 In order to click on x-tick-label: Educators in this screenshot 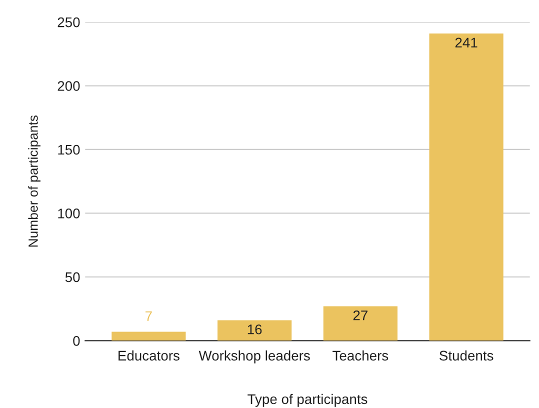, I will do `click(149, 355)`.